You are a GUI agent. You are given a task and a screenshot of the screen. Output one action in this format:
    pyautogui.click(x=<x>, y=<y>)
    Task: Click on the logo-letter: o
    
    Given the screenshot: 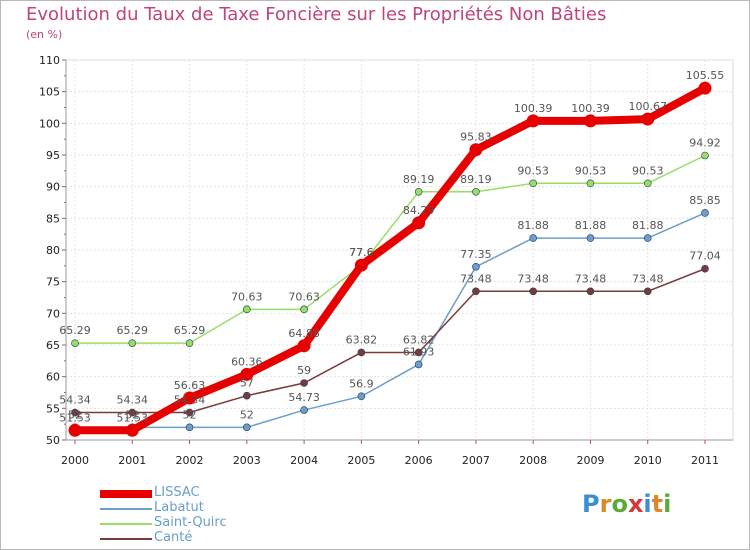 What is the action you would take?
    pyautogui.click(x=619, y=504)
    